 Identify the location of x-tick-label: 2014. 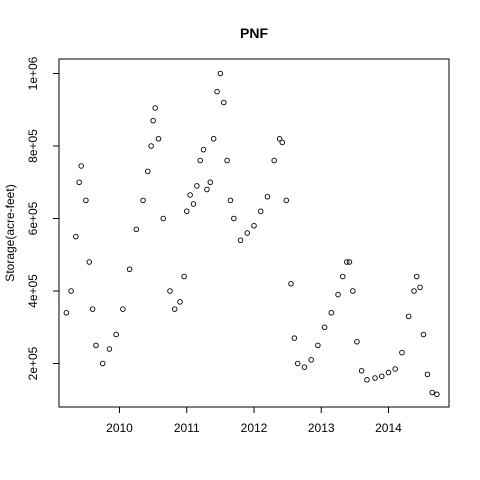
(388, 428).